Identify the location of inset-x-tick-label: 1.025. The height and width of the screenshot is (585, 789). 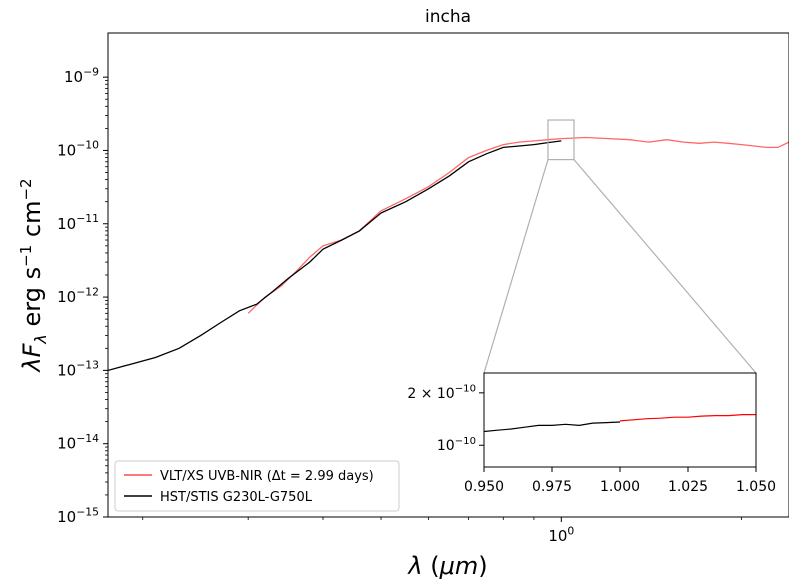
(688, 487).